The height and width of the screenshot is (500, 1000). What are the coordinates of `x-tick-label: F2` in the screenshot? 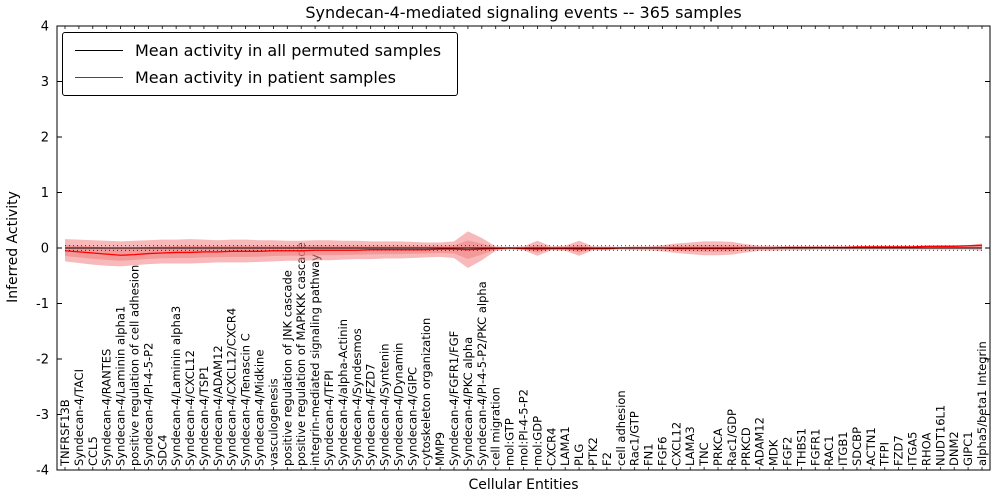 It's located at (607, 459).